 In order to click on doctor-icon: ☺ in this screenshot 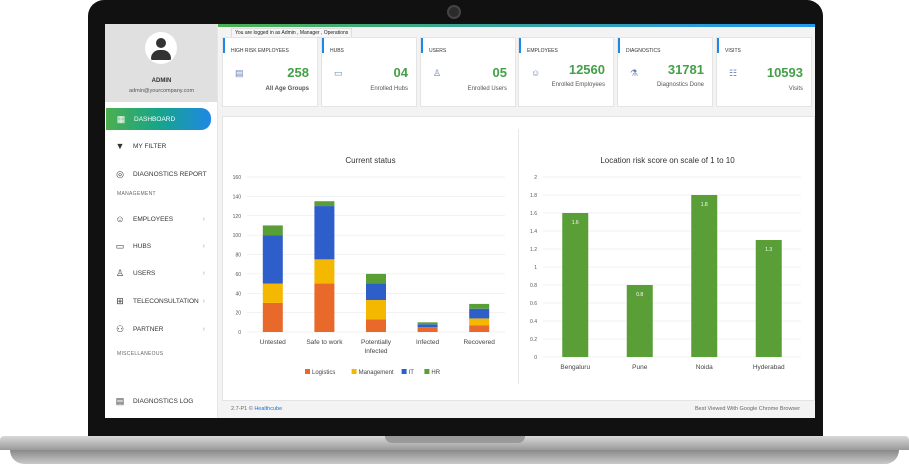, I will do `click(536, 73)`.